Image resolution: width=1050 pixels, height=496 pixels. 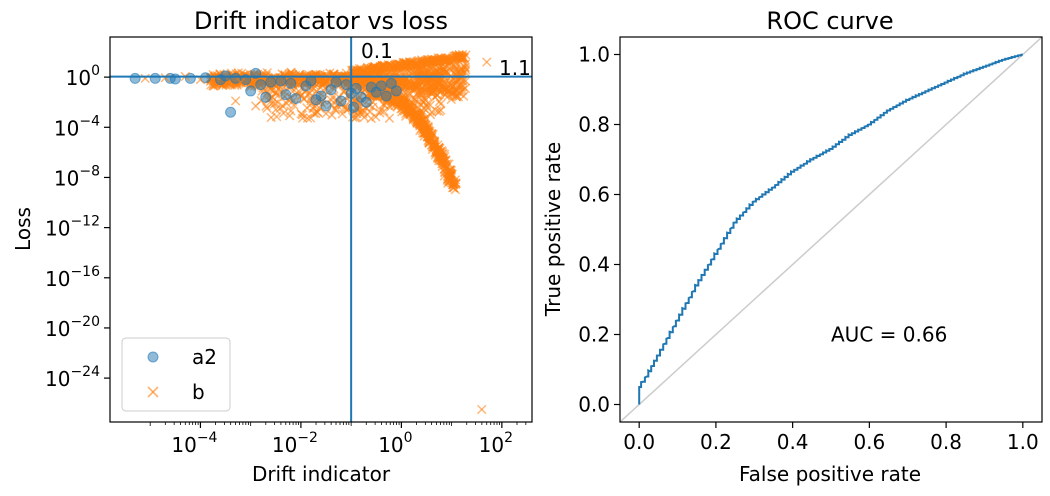 I want to click on y-tick-label: 0.2, so click(x=594, y=335).